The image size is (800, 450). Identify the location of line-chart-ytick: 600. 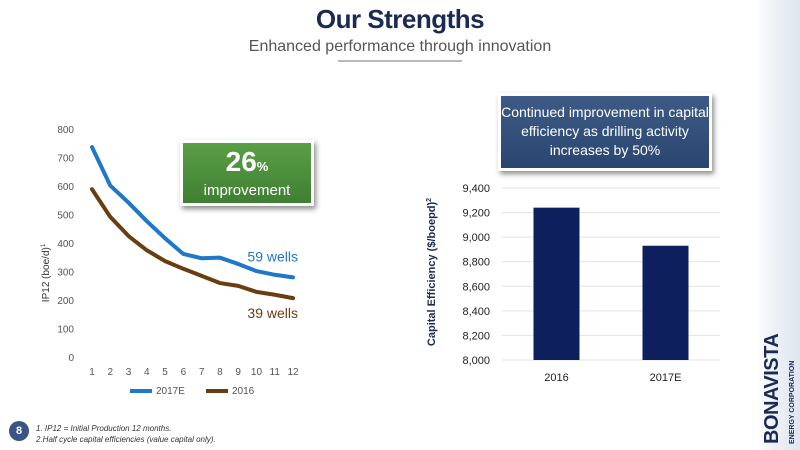
(65, 187).